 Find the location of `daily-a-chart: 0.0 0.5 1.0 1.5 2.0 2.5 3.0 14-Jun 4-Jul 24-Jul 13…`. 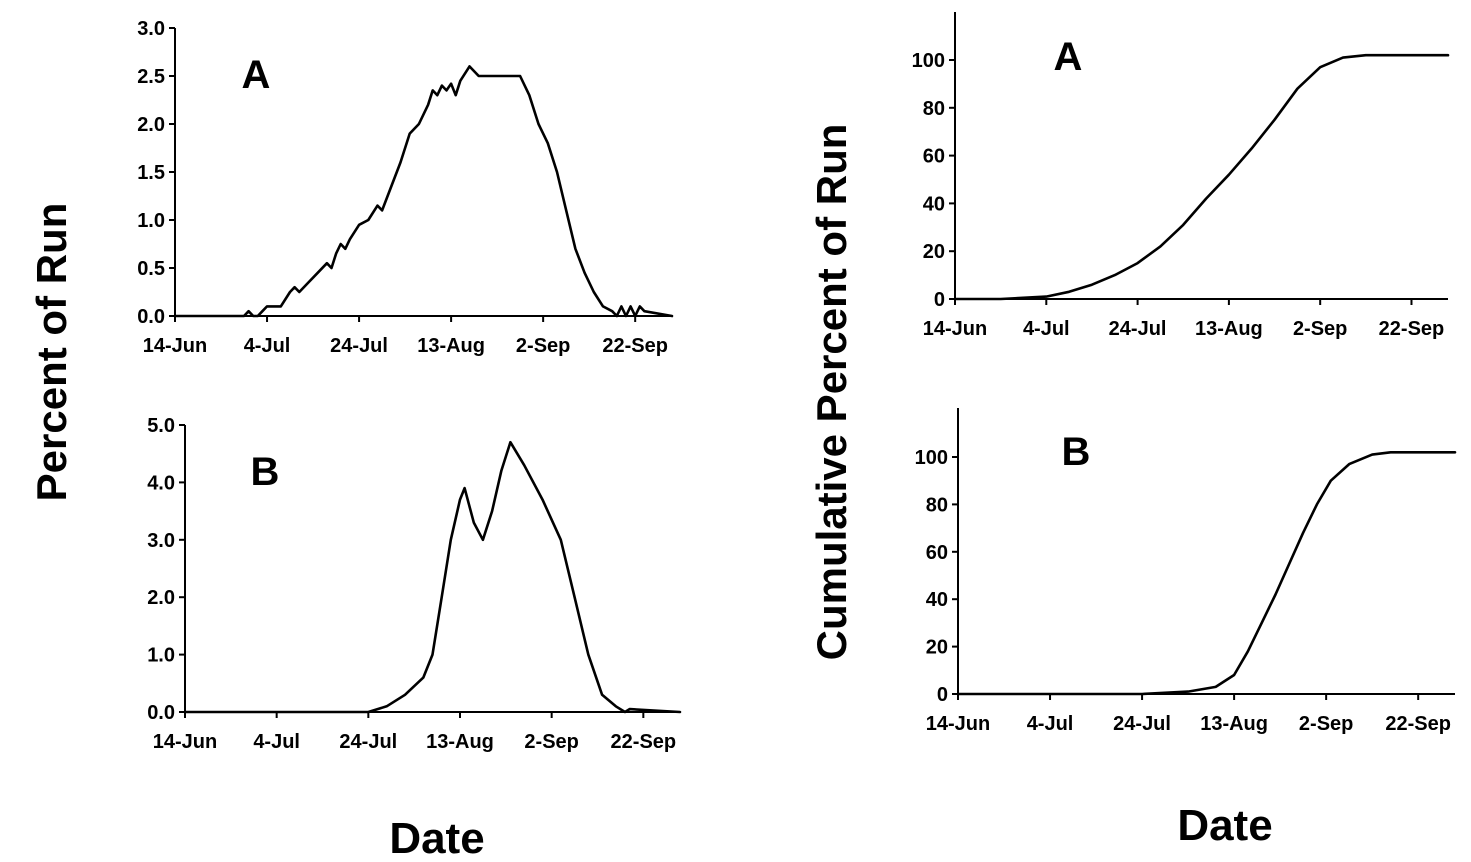

daily-a-chart: 0.0 0.5 1.0 1.5 2.0 2.5 3.0 14-Jun 4-Jul 24-Jul 13… is located at coordinates (405, 187).